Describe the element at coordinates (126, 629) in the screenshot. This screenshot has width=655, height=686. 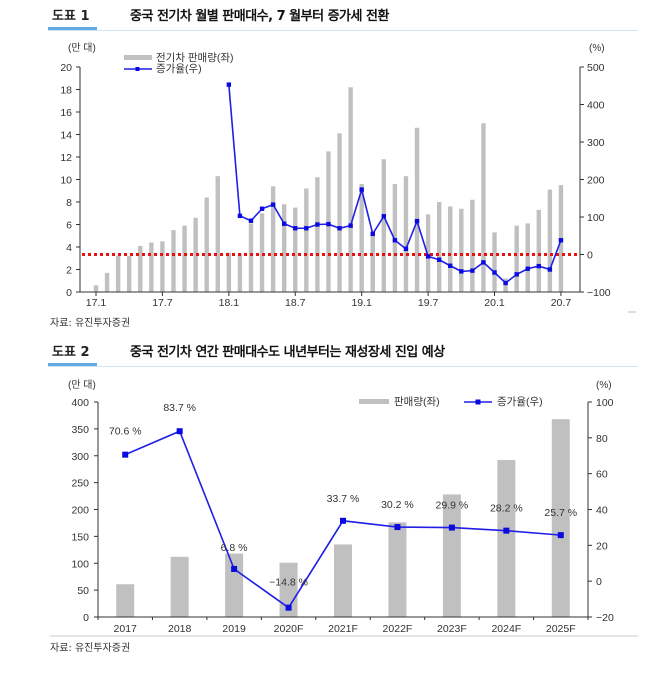
I see `x-tick-label: 2017` at that location.